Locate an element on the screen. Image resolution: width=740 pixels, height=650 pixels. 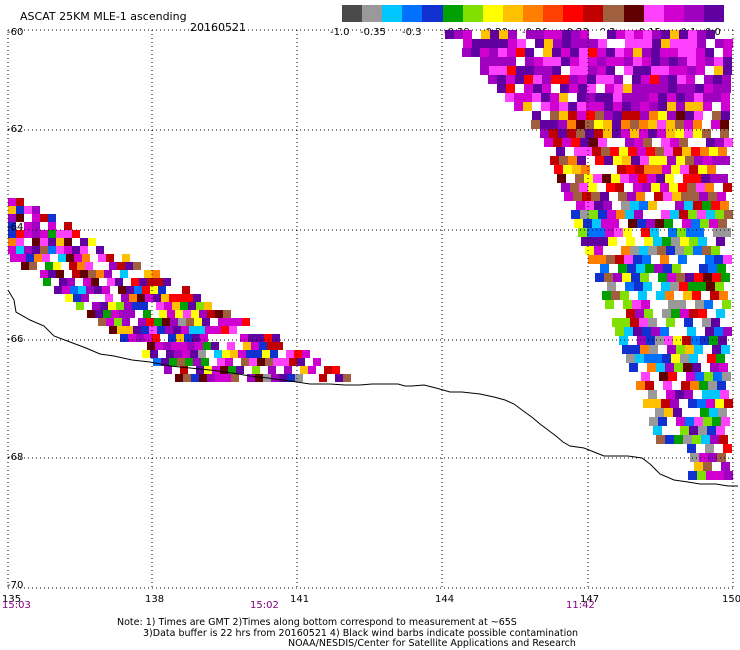
colorbar-segment is located at coordinates (573, 13).